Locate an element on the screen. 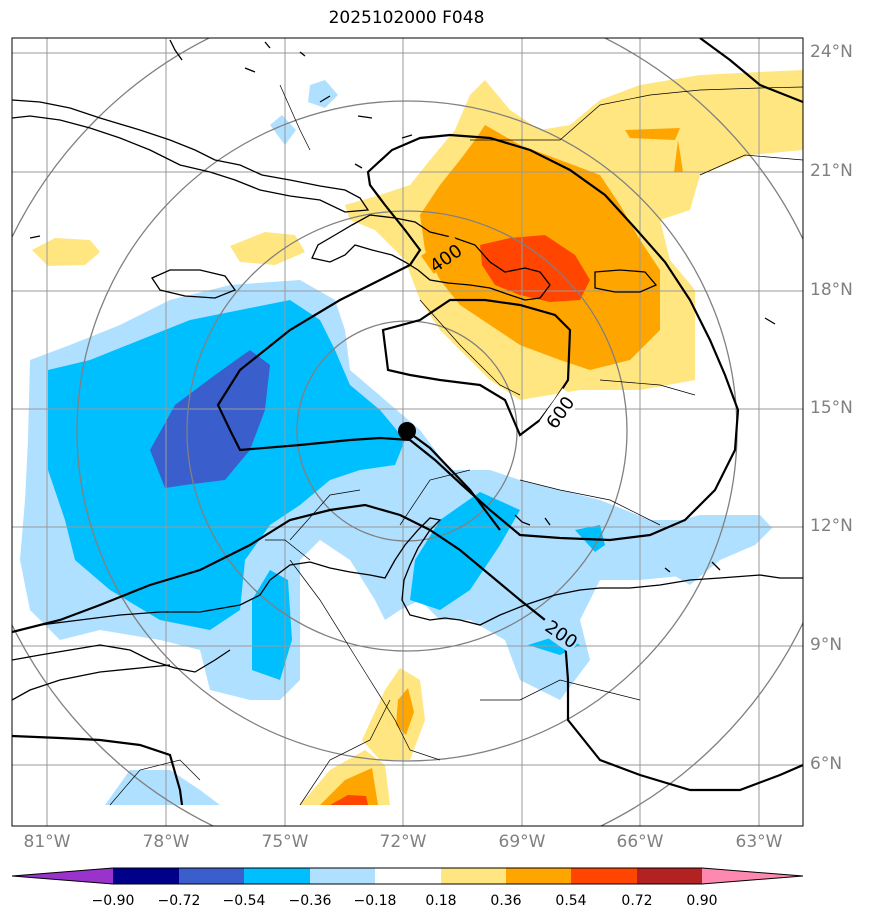 The image size is (873, 924). colorbar-tick-label: −0.54 is located at coordinates (244, 901).